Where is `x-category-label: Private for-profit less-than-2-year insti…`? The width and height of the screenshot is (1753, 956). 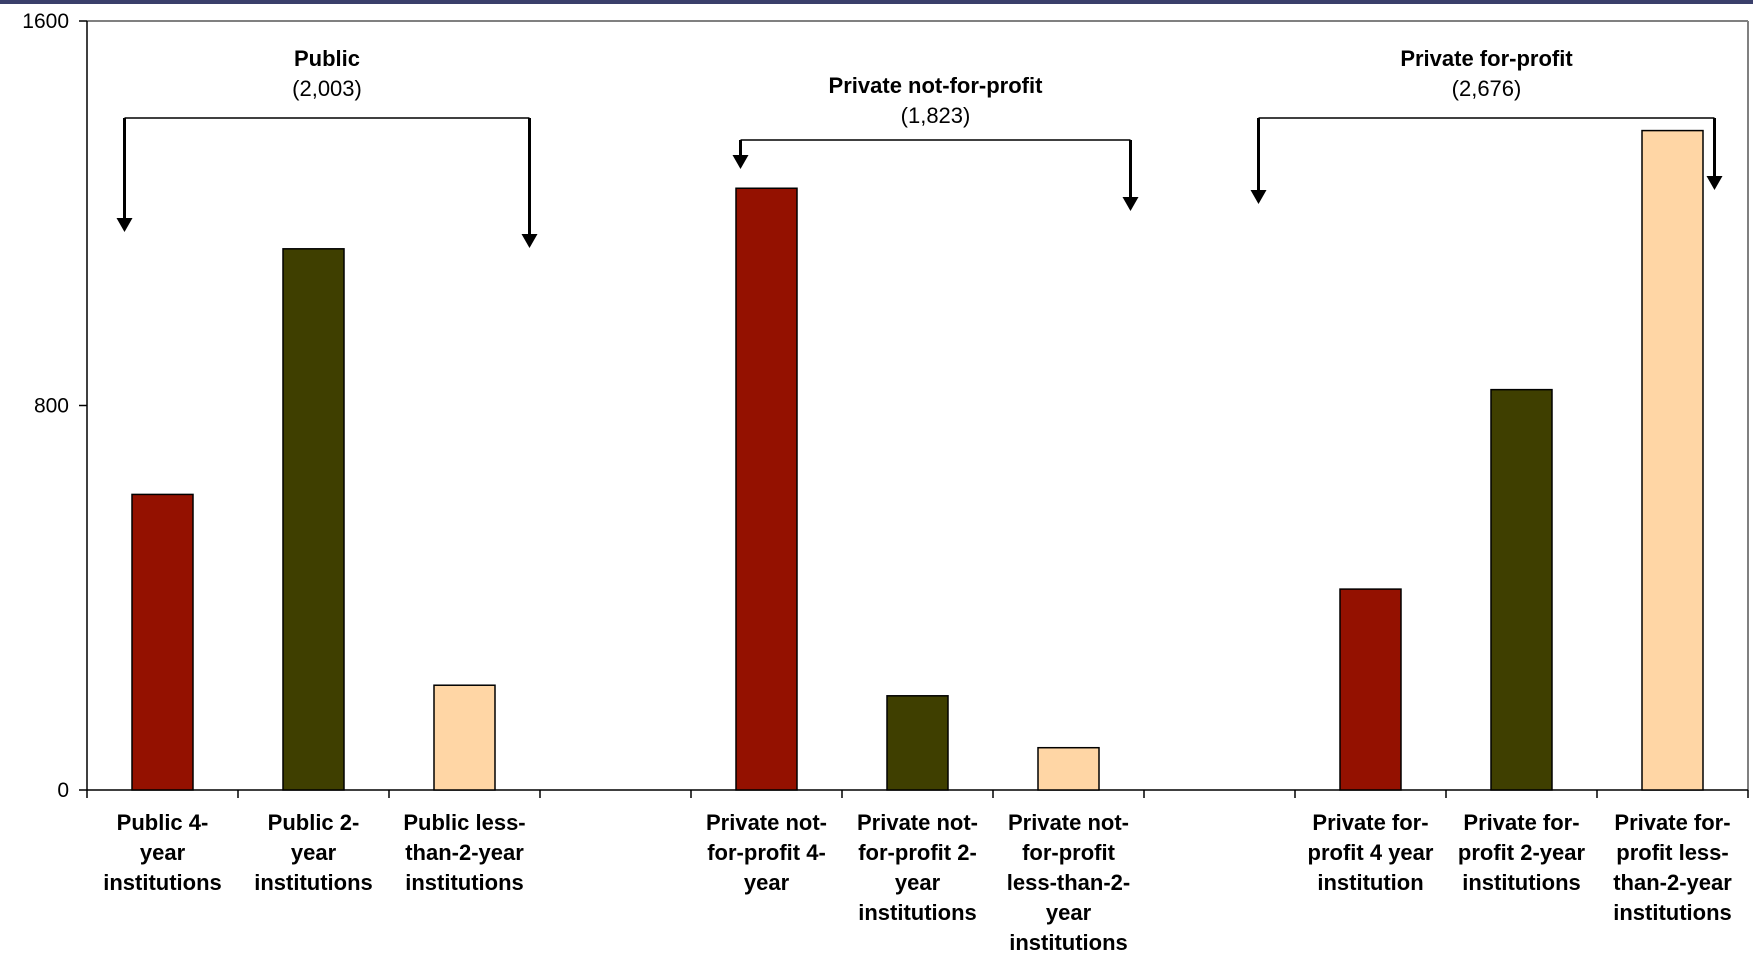
x-category-label: Private for-profit less-than-2-year insti… is located at coordinates (1672, 867).